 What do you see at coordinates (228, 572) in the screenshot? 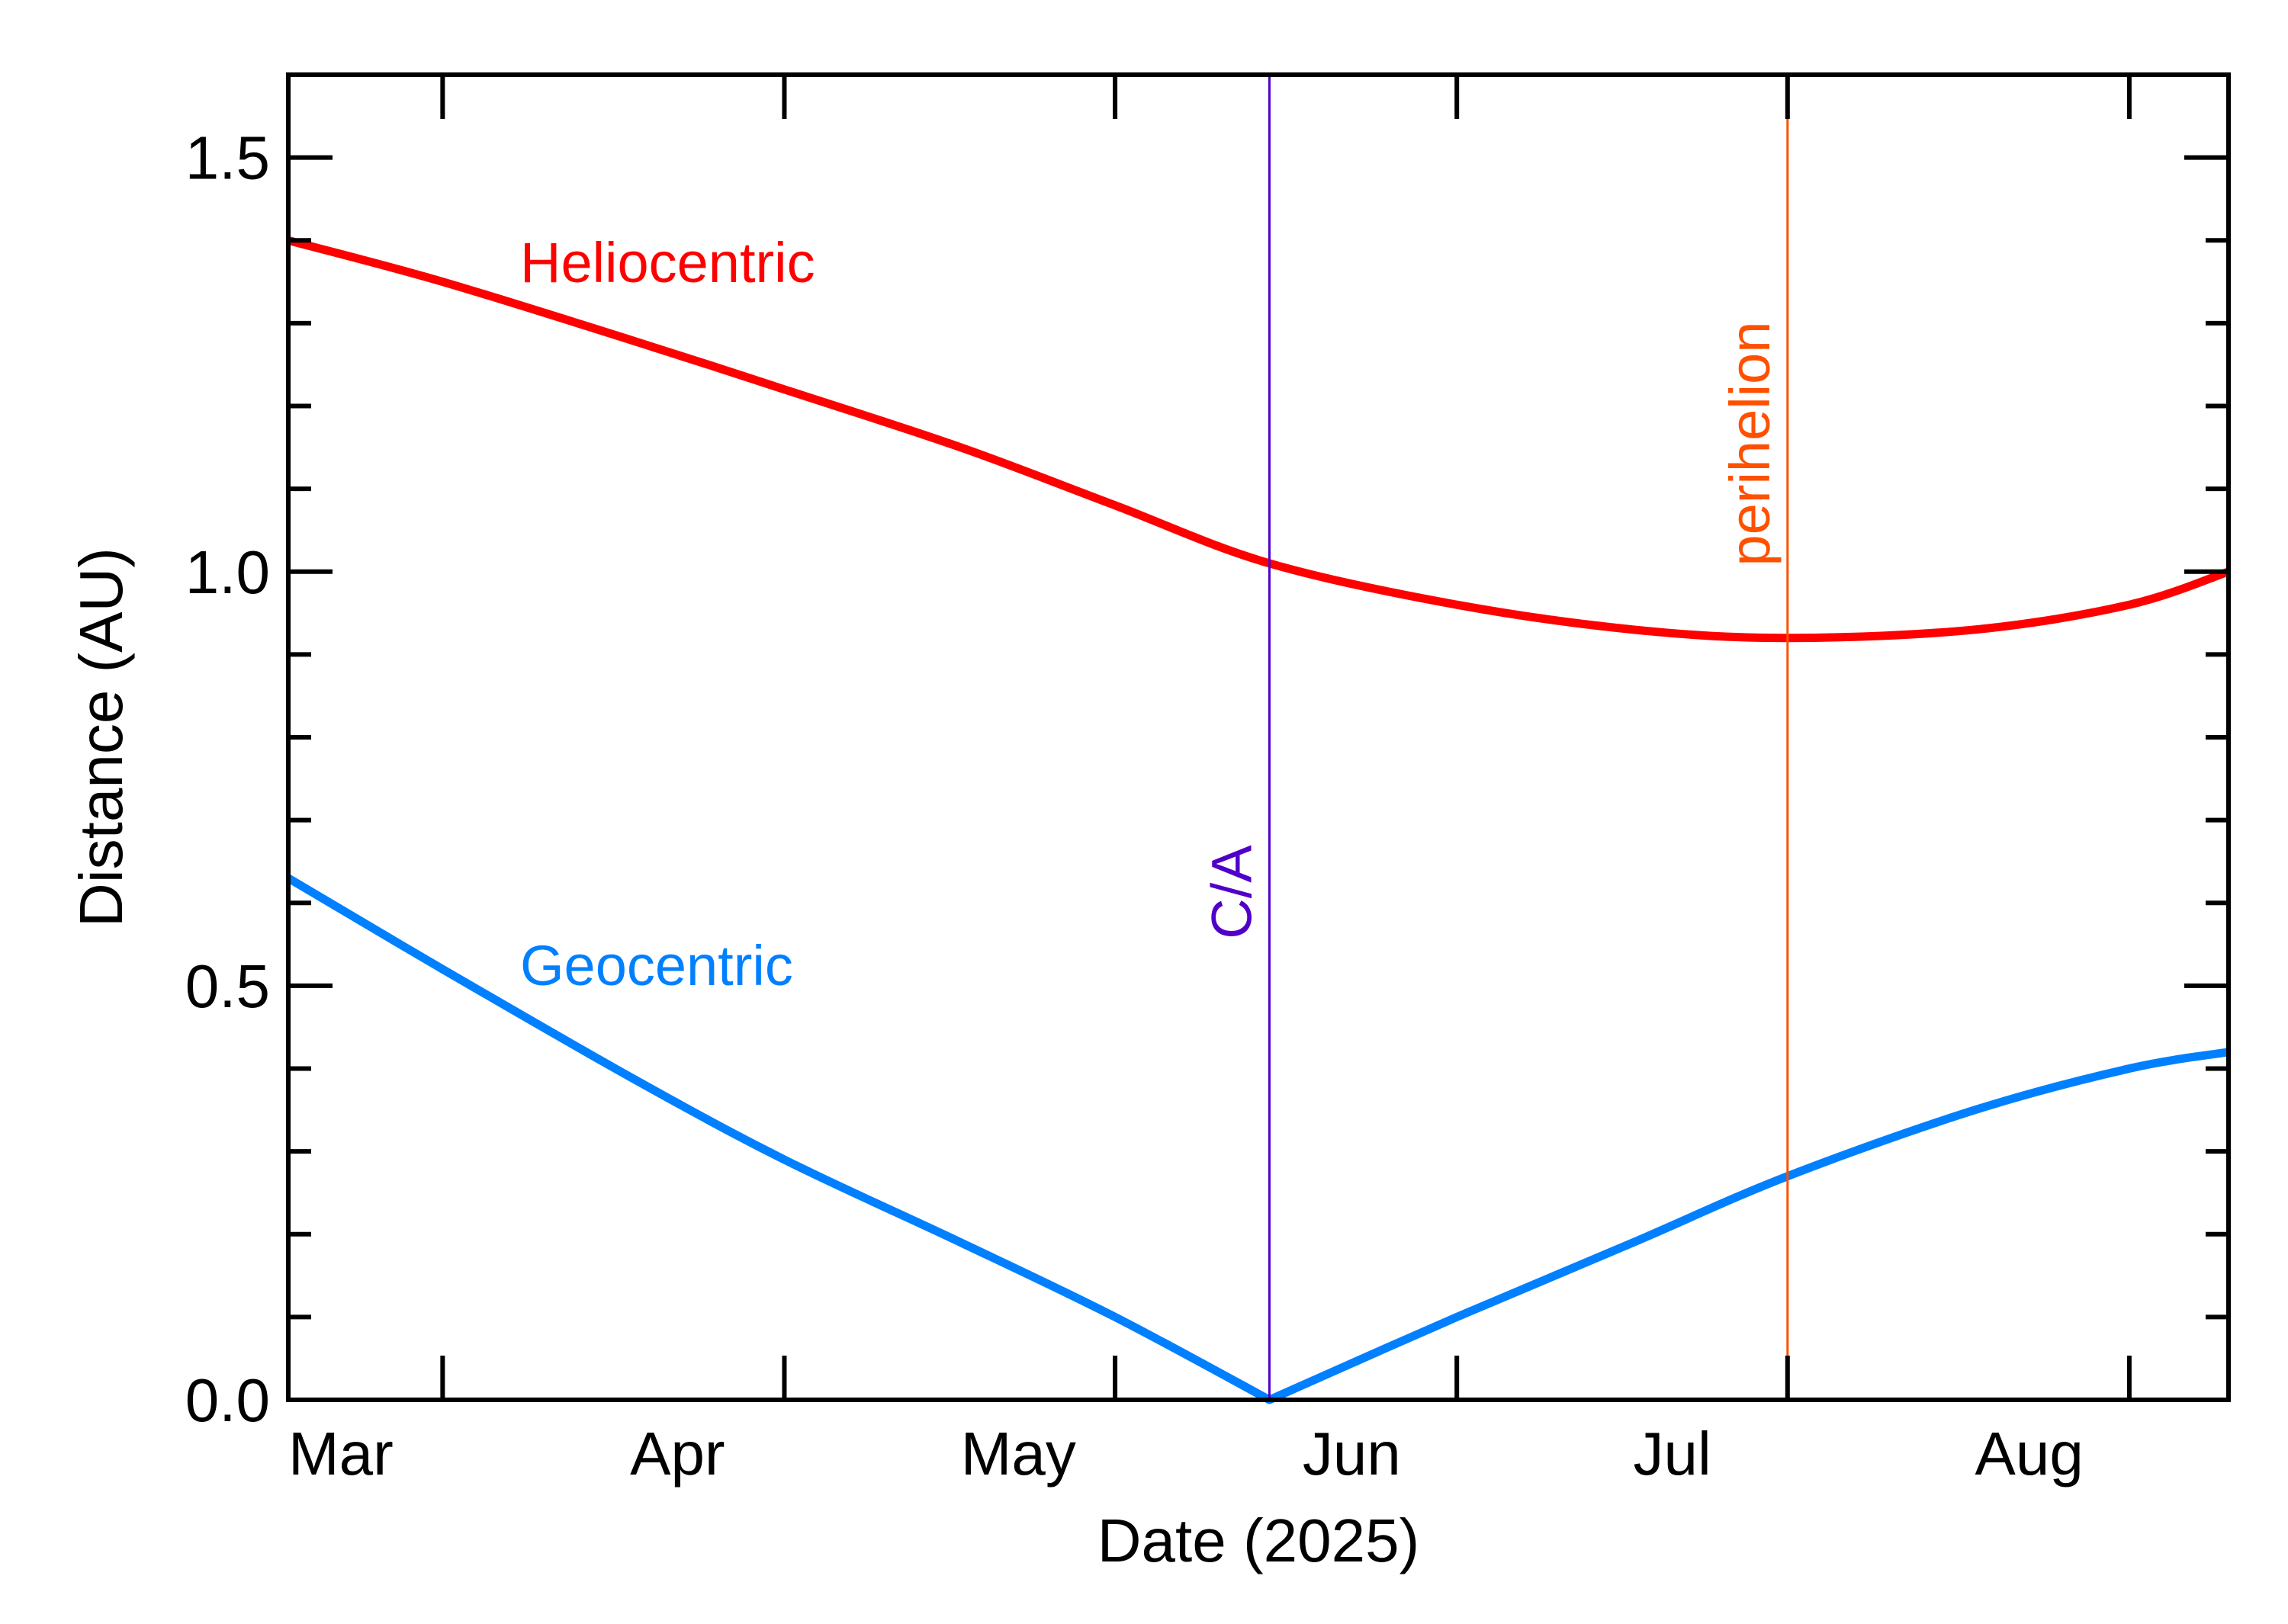
I see `y-tick-label-1-0: 1.0` at bounding box center [228, 572].